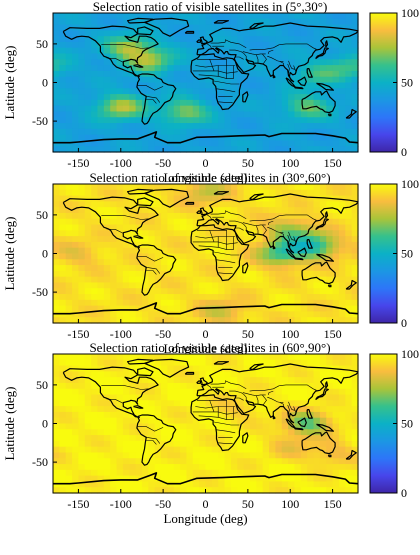  What do you see at coordinates (121, 334) in the screenshot?
I see `x-tick-label: -100` at bounding box center [121, 334].